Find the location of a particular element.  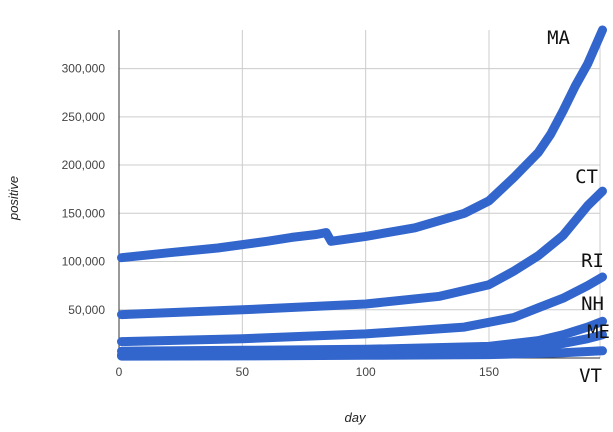

series-label-nh: NH is located at coordinates (592, 304).